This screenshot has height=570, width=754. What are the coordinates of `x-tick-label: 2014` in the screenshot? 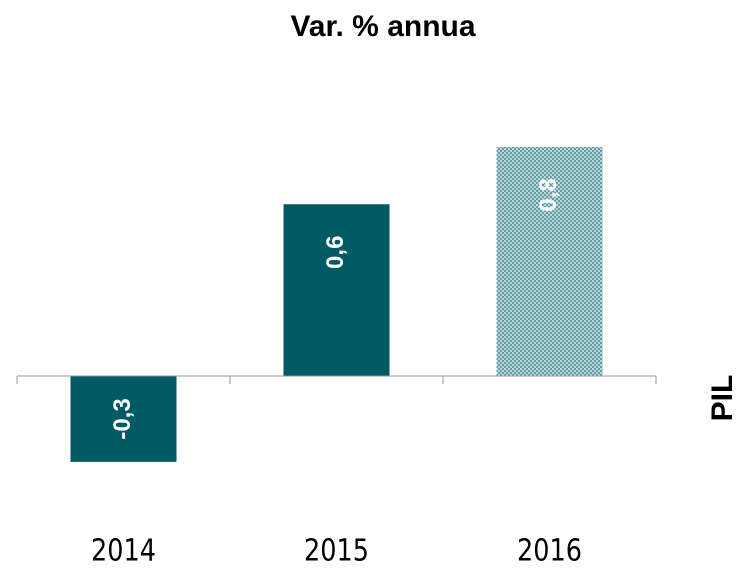 It's located at (123, 551).